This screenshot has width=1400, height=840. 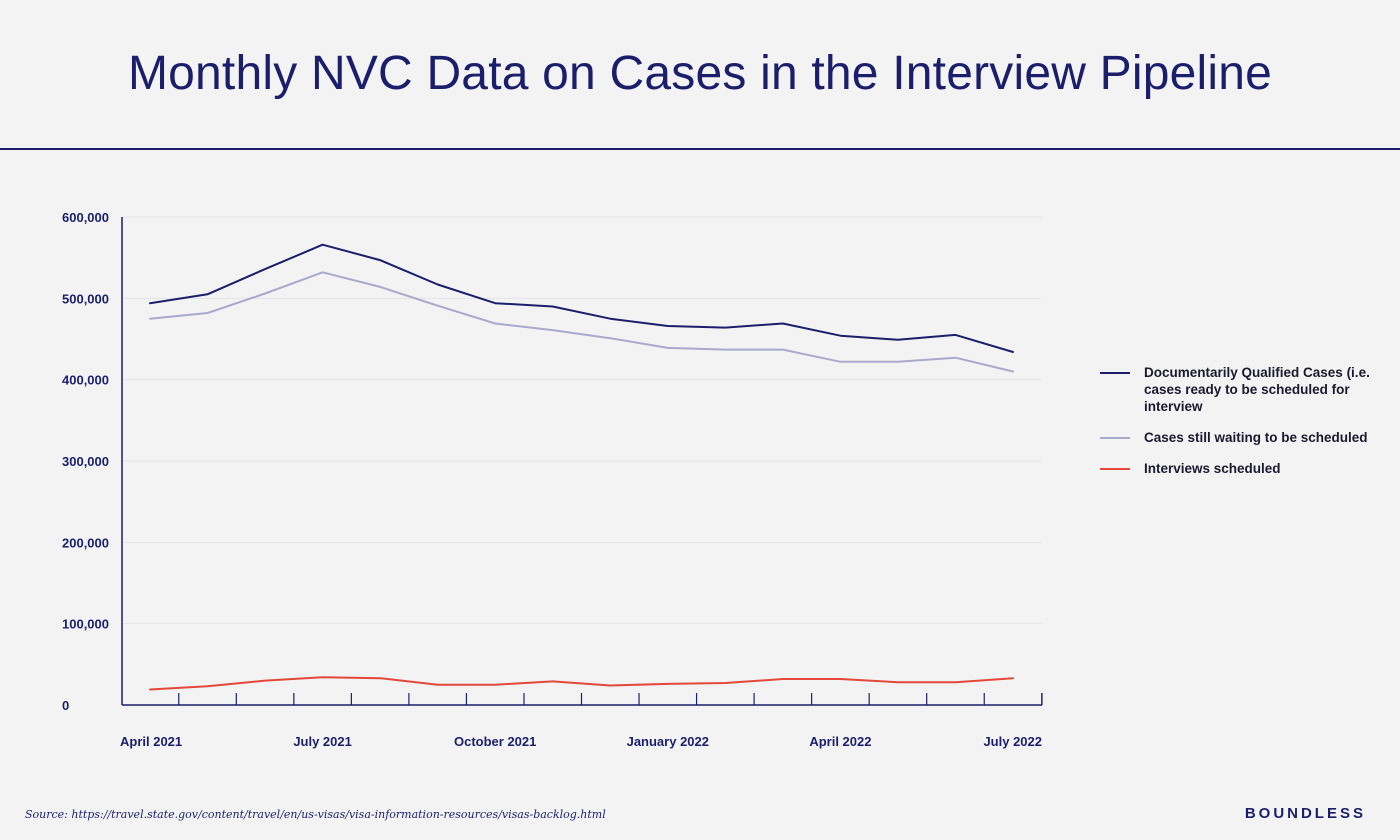 I want to click on y-tick-label: 600,000, so click(x=85, y=217).